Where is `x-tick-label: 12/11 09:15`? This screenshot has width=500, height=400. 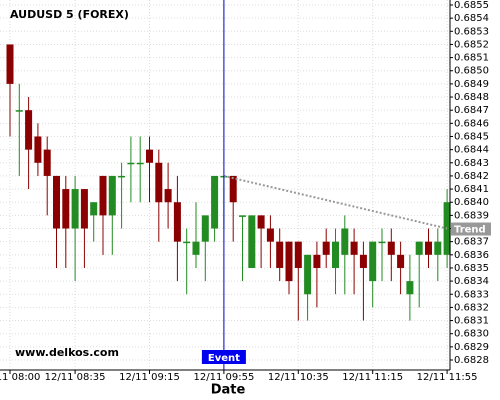
x-tick-label: 12/11 09:15 is located at coordinates (149, 377).